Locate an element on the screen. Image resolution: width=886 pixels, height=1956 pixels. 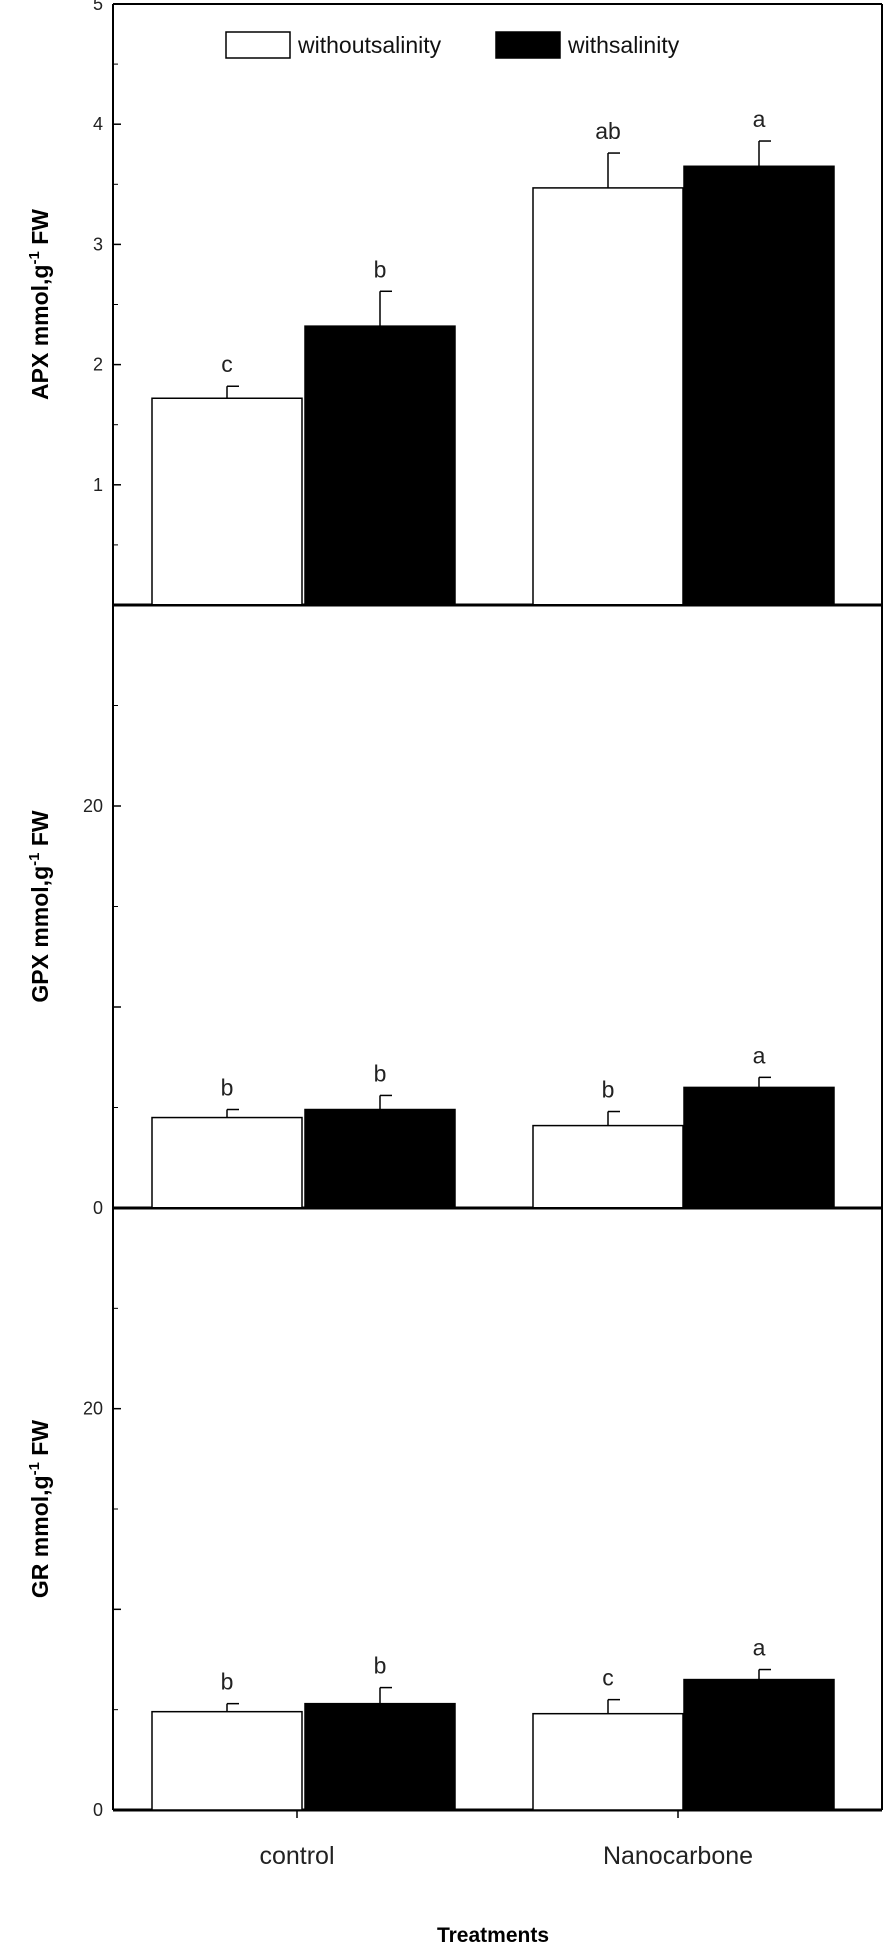
y-axis-label: GR mmol,g-1 FW is located at coordinates (39, 1509).